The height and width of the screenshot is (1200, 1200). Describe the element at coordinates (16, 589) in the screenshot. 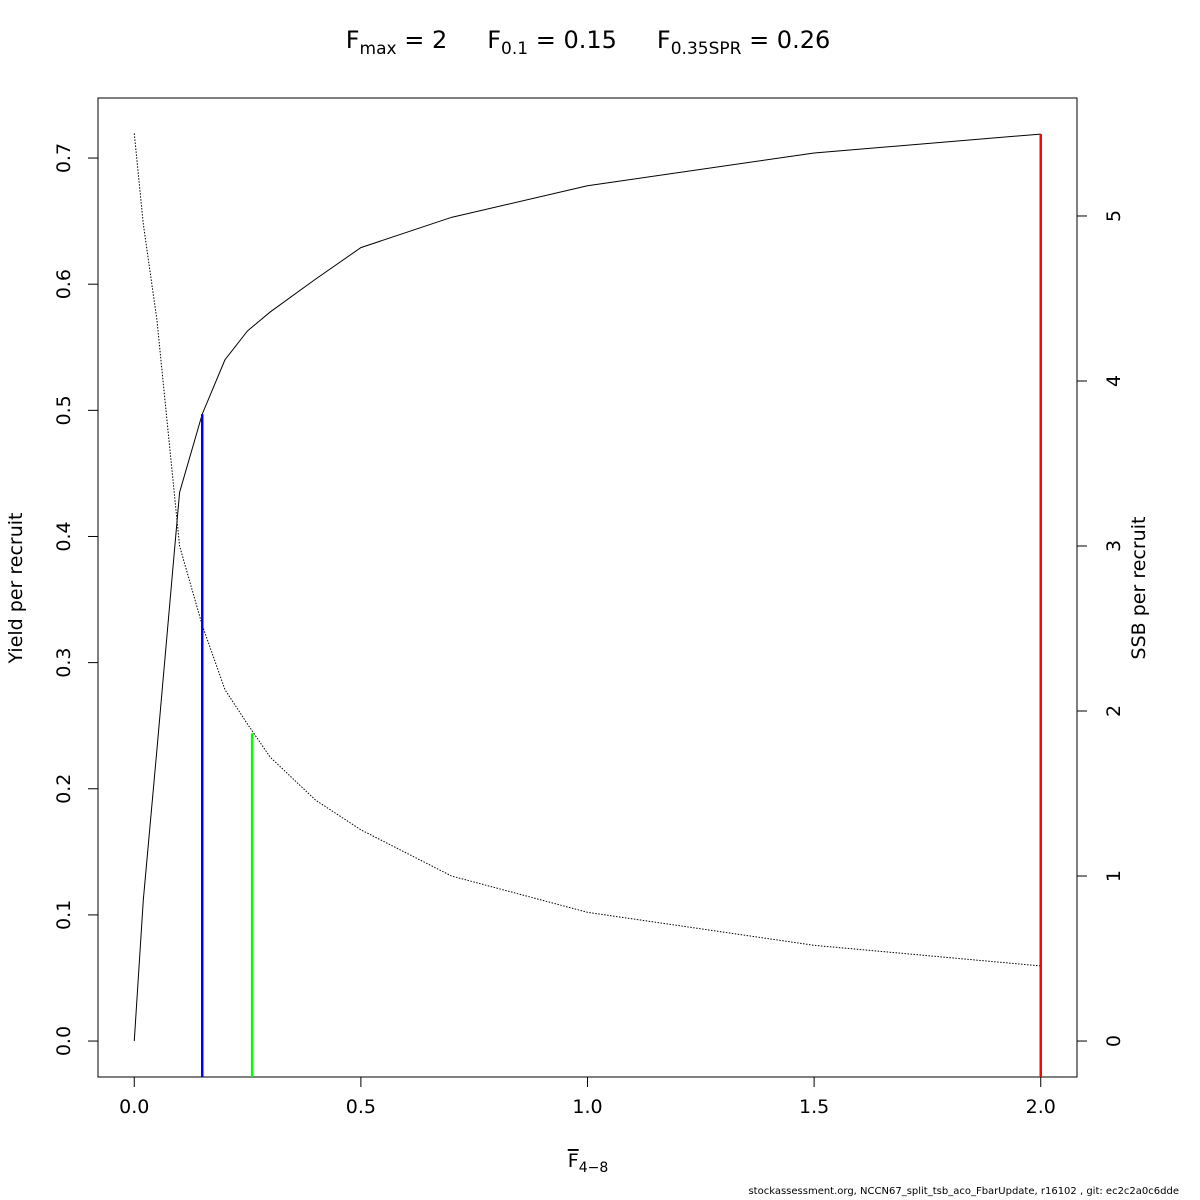

I see `y-axis-label: Yield per recruit` at that location.